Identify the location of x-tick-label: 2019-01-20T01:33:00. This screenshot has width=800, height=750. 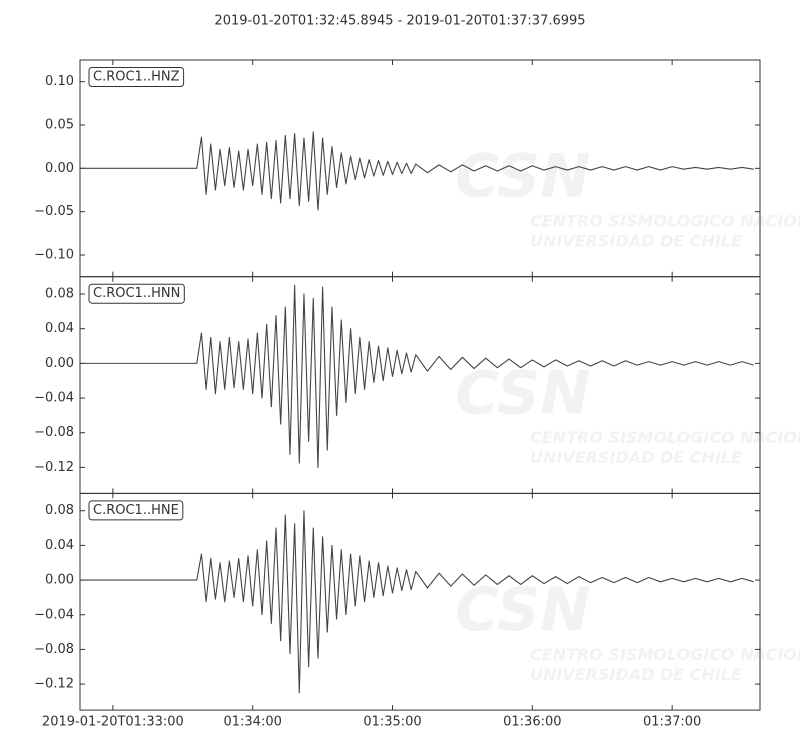
(113, 722).